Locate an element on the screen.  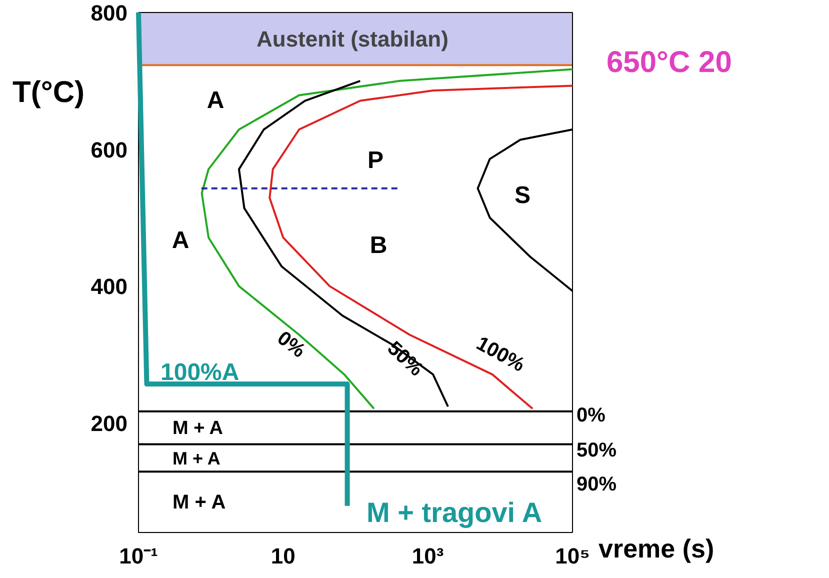
x-tick-label: 10⁵ is located at coordinates (572, 556).